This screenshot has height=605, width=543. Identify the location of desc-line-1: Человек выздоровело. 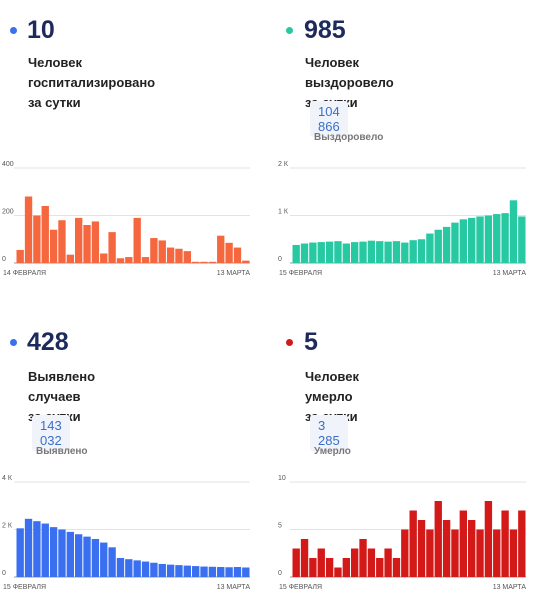
(349, 72).